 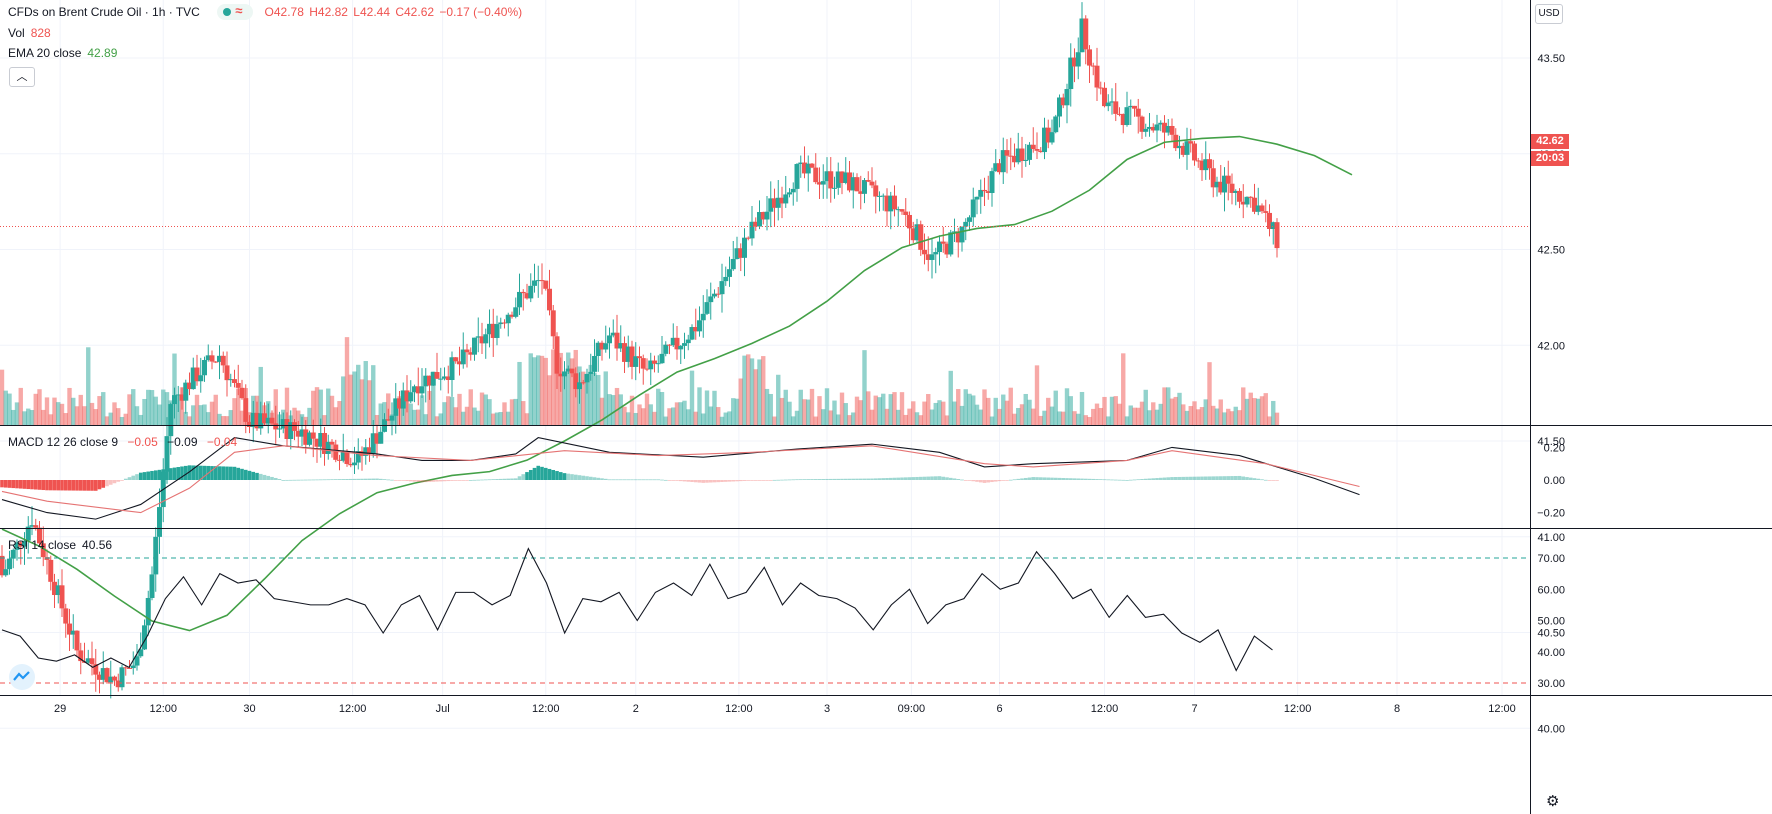 I want to click on time-label: 2, so click(x=636, y=709).